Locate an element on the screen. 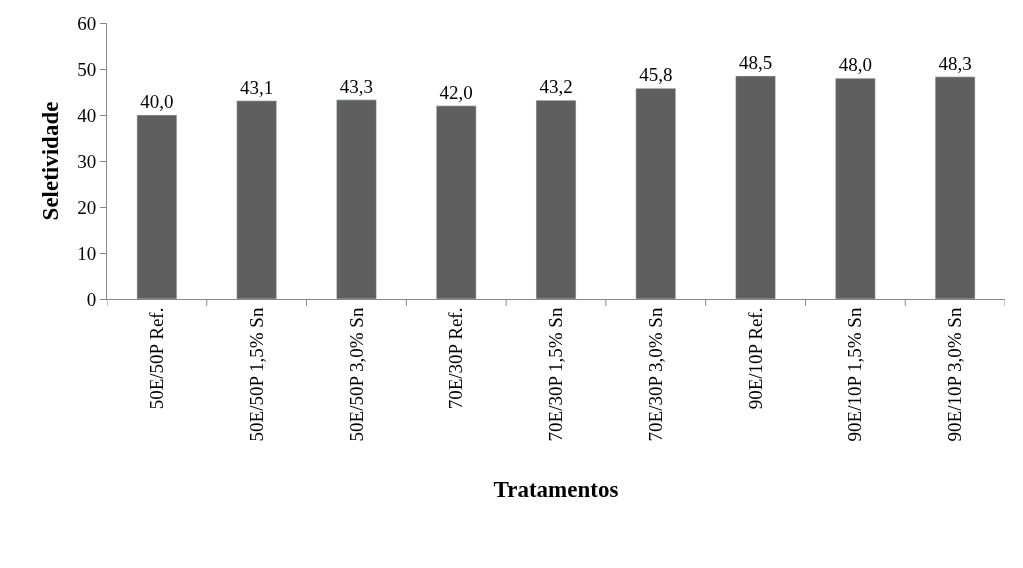 The height and width of the screenshot is (568, 1023). data-label: 43,1 is located at coordinates (257, 87).